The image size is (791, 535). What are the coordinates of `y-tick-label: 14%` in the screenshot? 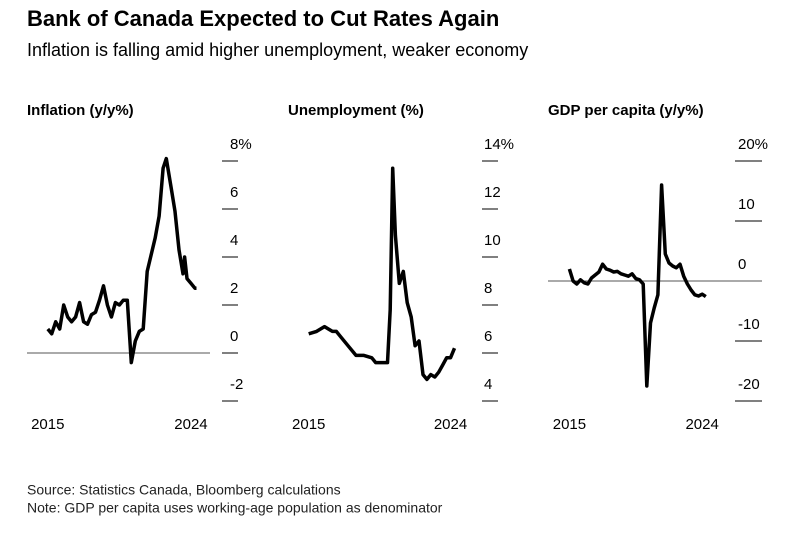 It's located at (499, 144).